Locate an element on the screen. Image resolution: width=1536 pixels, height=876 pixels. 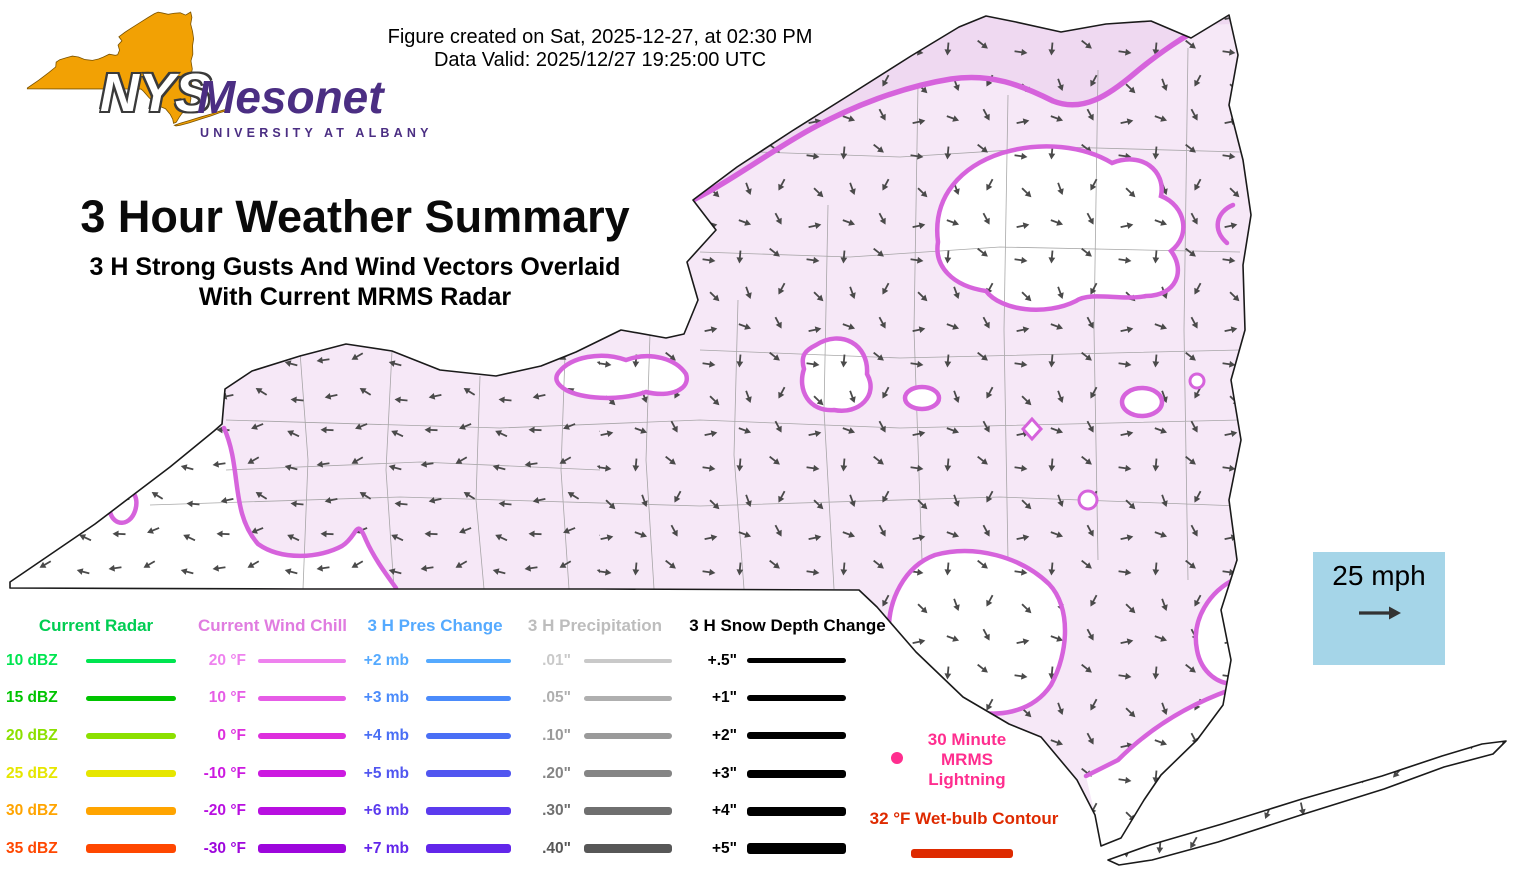
data-valid-text: Data Valid: 2025/12/27 19:25:00 UTC is located at coordinates (600, 60).